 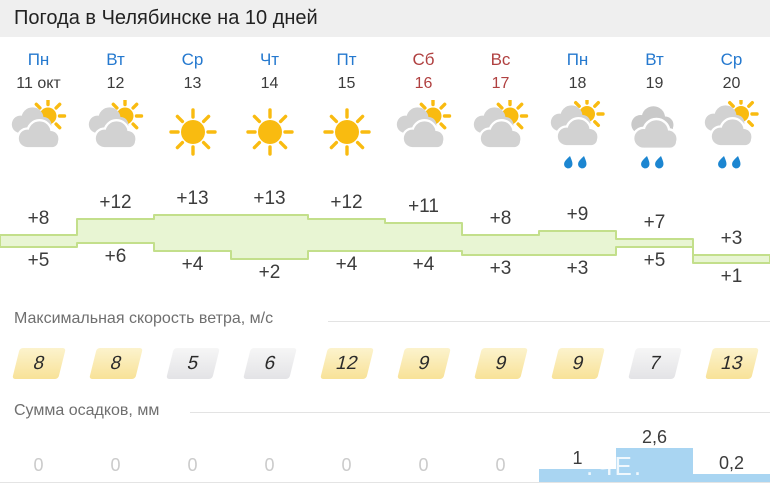 What do you see at coordinates (269, 272) in the screenshot?
I see `night-temp-label: +2` at bounding box center [269, 272].